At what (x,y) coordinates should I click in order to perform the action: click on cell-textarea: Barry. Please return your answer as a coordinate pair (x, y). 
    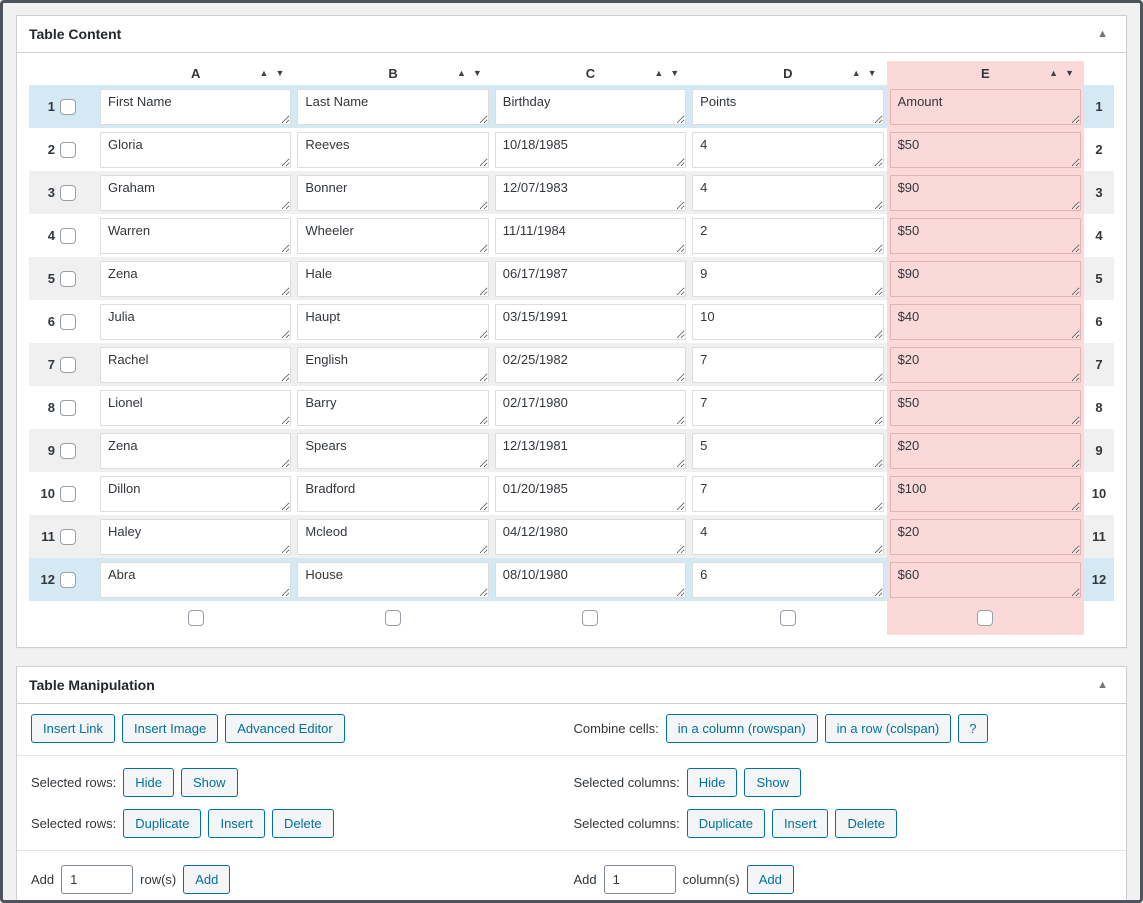
    Looking at the image, I should click on (393, 407).